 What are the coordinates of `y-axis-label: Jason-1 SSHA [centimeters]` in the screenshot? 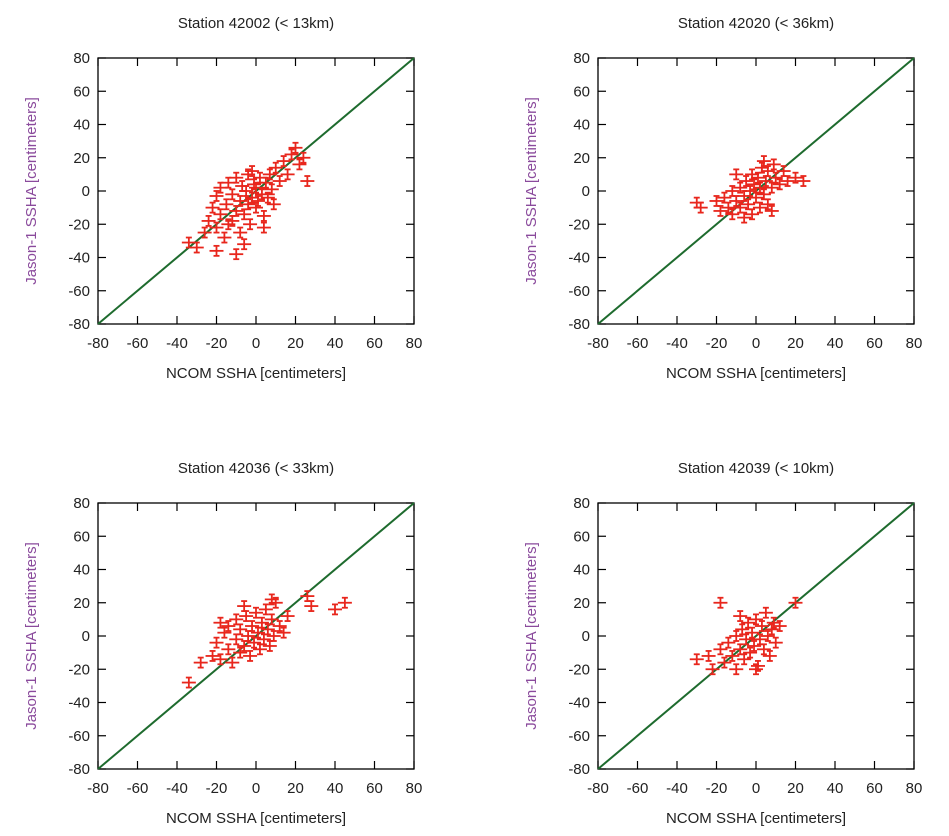 It's located at (31, 636).